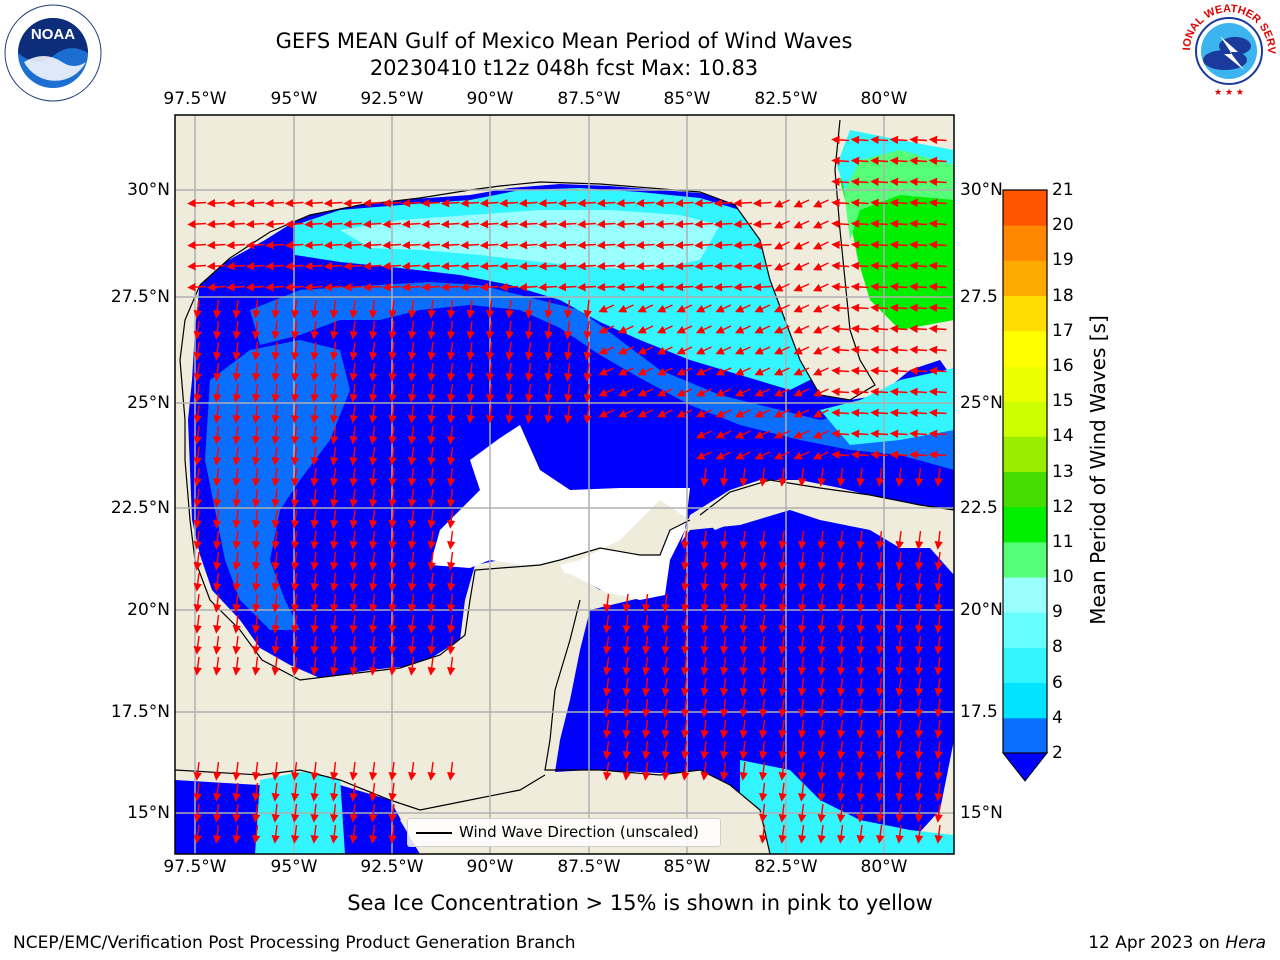  What do you see at coordinates (53, 53) in the screenshot?
I see `noaa-logo: NOAA` at bounding box center [53, 53].